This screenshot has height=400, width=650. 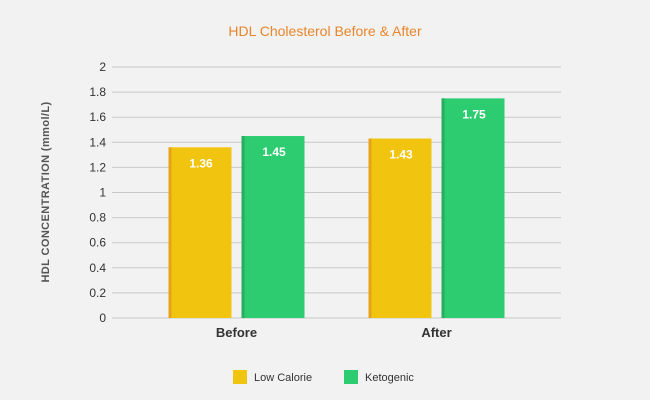 I want to click on y-tick-label: 0.4, so click(x=97, y=268).